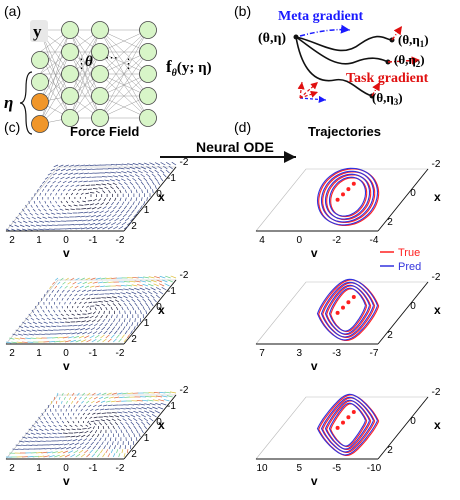 Image resolution: width=460 pixels, height=500 pixels. I want to click on x-tick-label: 0, so click(159, 194).